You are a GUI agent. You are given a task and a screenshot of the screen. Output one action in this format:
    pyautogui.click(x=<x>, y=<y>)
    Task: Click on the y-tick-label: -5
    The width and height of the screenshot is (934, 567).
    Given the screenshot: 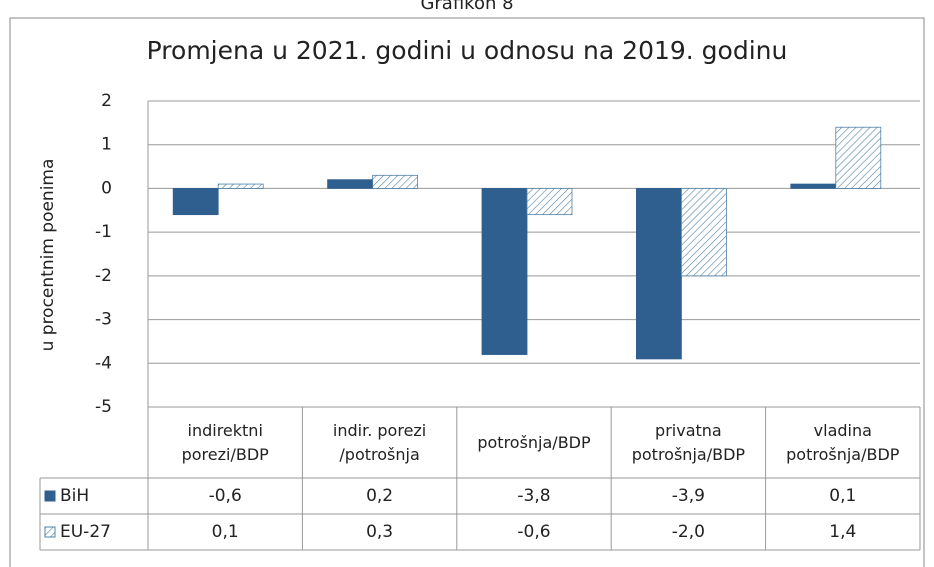 What is the action you would take?
    pyautogui.click(x=103, y=407)
    